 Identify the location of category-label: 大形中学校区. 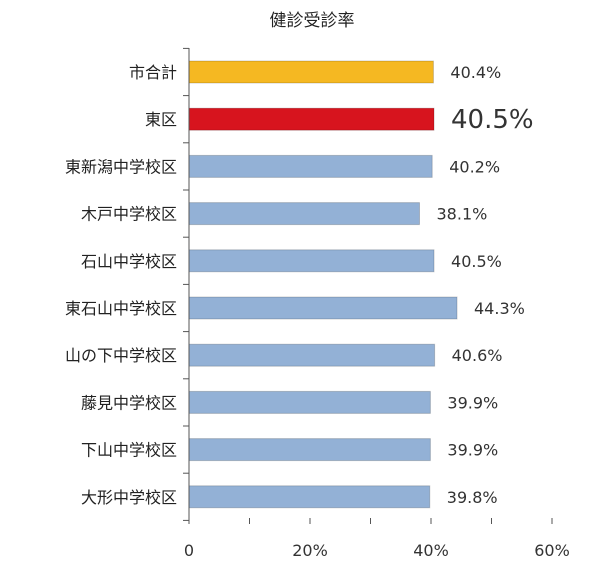
(129, 497).